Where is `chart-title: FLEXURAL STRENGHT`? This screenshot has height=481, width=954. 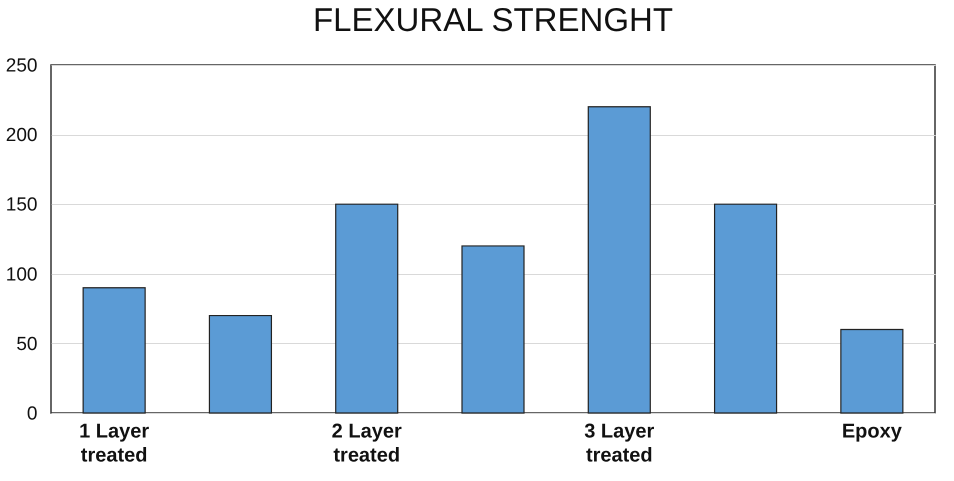 chart-title: FLEXURAL STRENGHT is located at coordinates (493, 19).